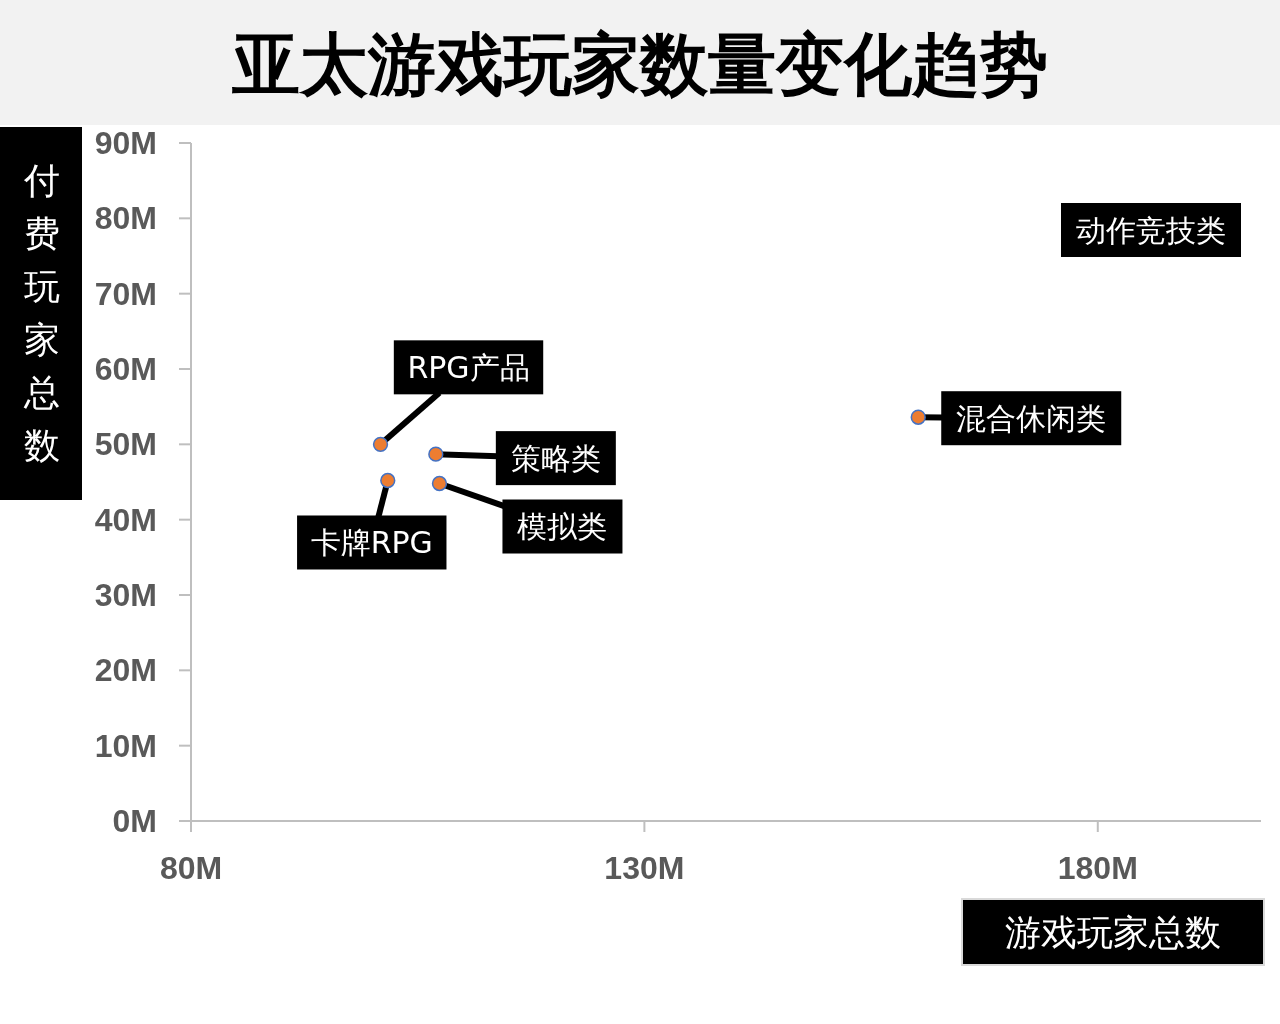 Image resolution: width=1280 pixels, height=1024 pixels. What do you see at coordinates (639, 64) in the screenshot?
I see `chart-title: 亚太游戏玩家数量变化趋势` at bounding box center [639, 64].